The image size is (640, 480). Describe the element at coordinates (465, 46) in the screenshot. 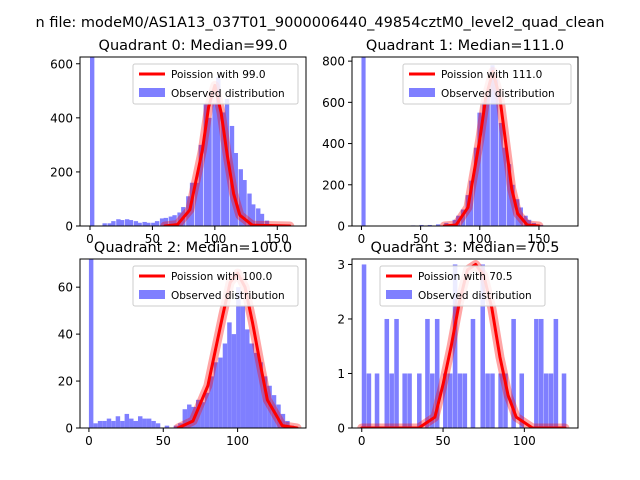

I see `subplot-title: Quadrant 1: Median=111.0` at that location.